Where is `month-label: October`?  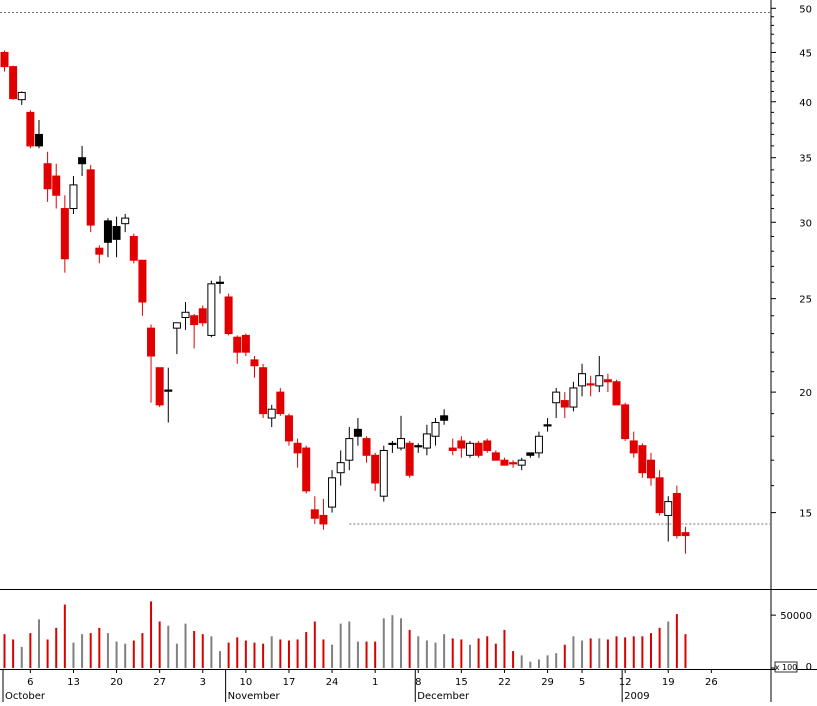 month-label: October is located at coordinates (25, 696).